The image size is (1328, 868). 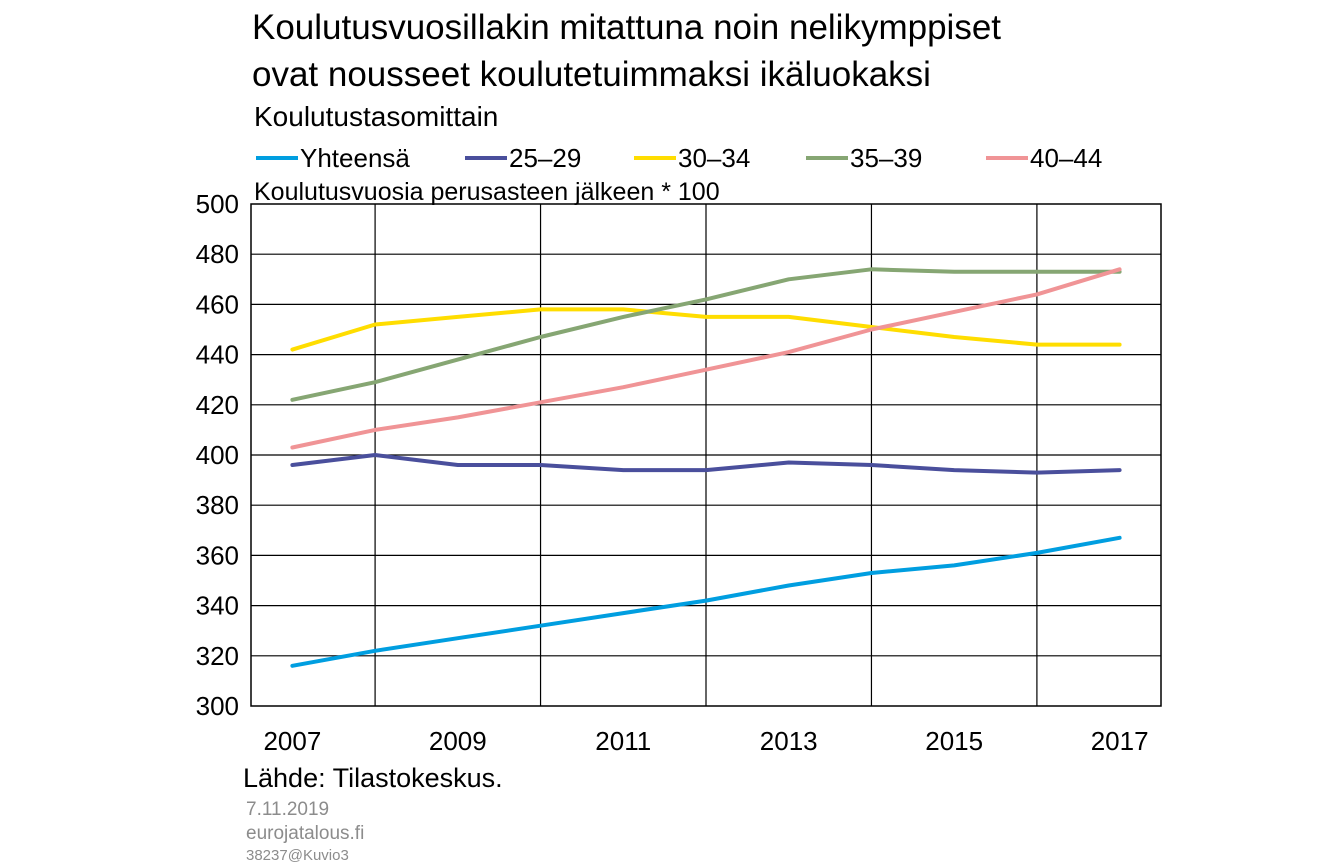 What do you see at coordinates (297, 855) in the screenshot?
I see `figure-code: 38237@Kuvio3` at bounding box center [297, 855].